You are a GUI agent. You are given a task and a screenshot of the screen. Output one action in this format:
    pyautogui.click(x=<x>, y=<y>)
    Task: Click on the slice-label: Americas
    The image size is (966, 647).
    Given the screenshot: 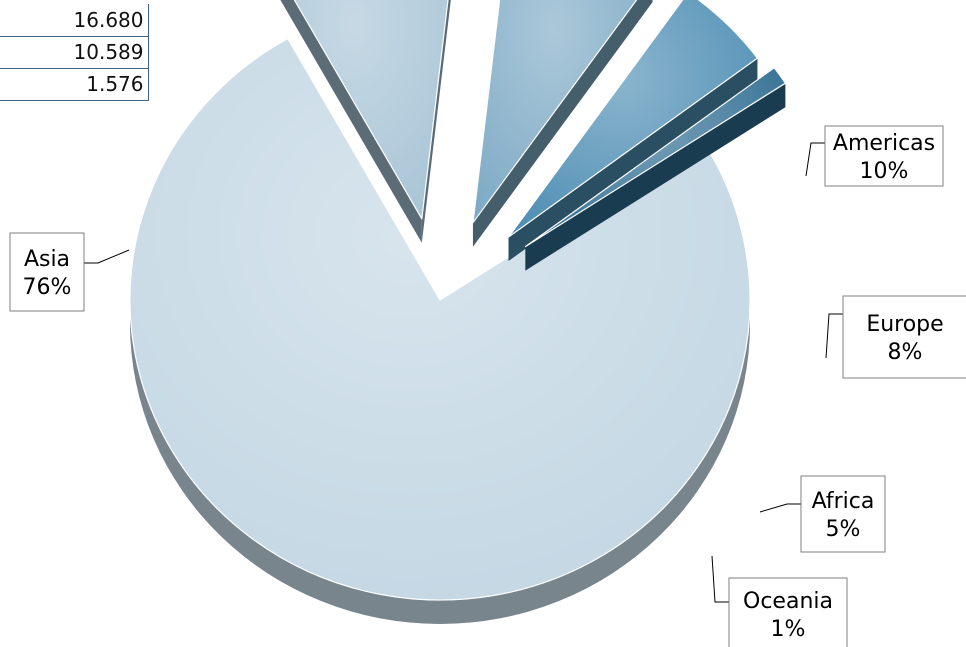 What is the action you would take?
    pyautogui.click(x=884, y=143)
    